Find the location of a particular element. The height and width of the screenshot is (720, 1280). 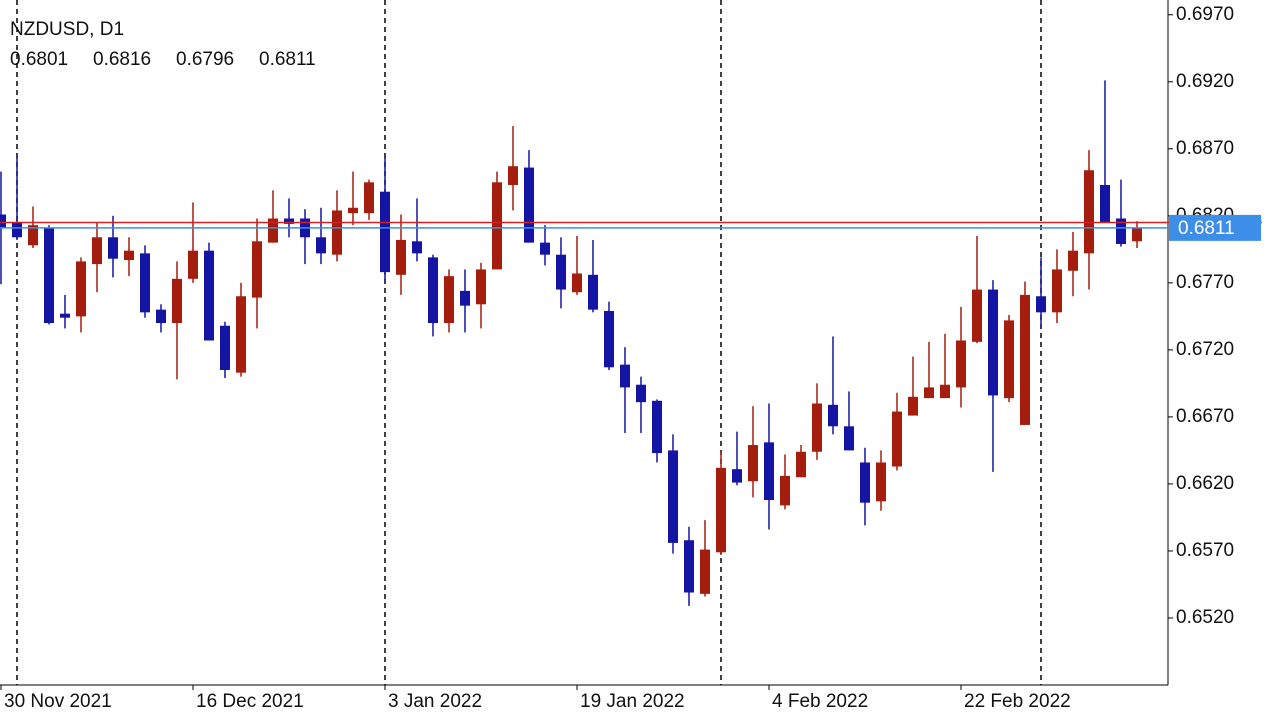

y-tick-label: 0.6770 is located at coordinates (1205, 282).